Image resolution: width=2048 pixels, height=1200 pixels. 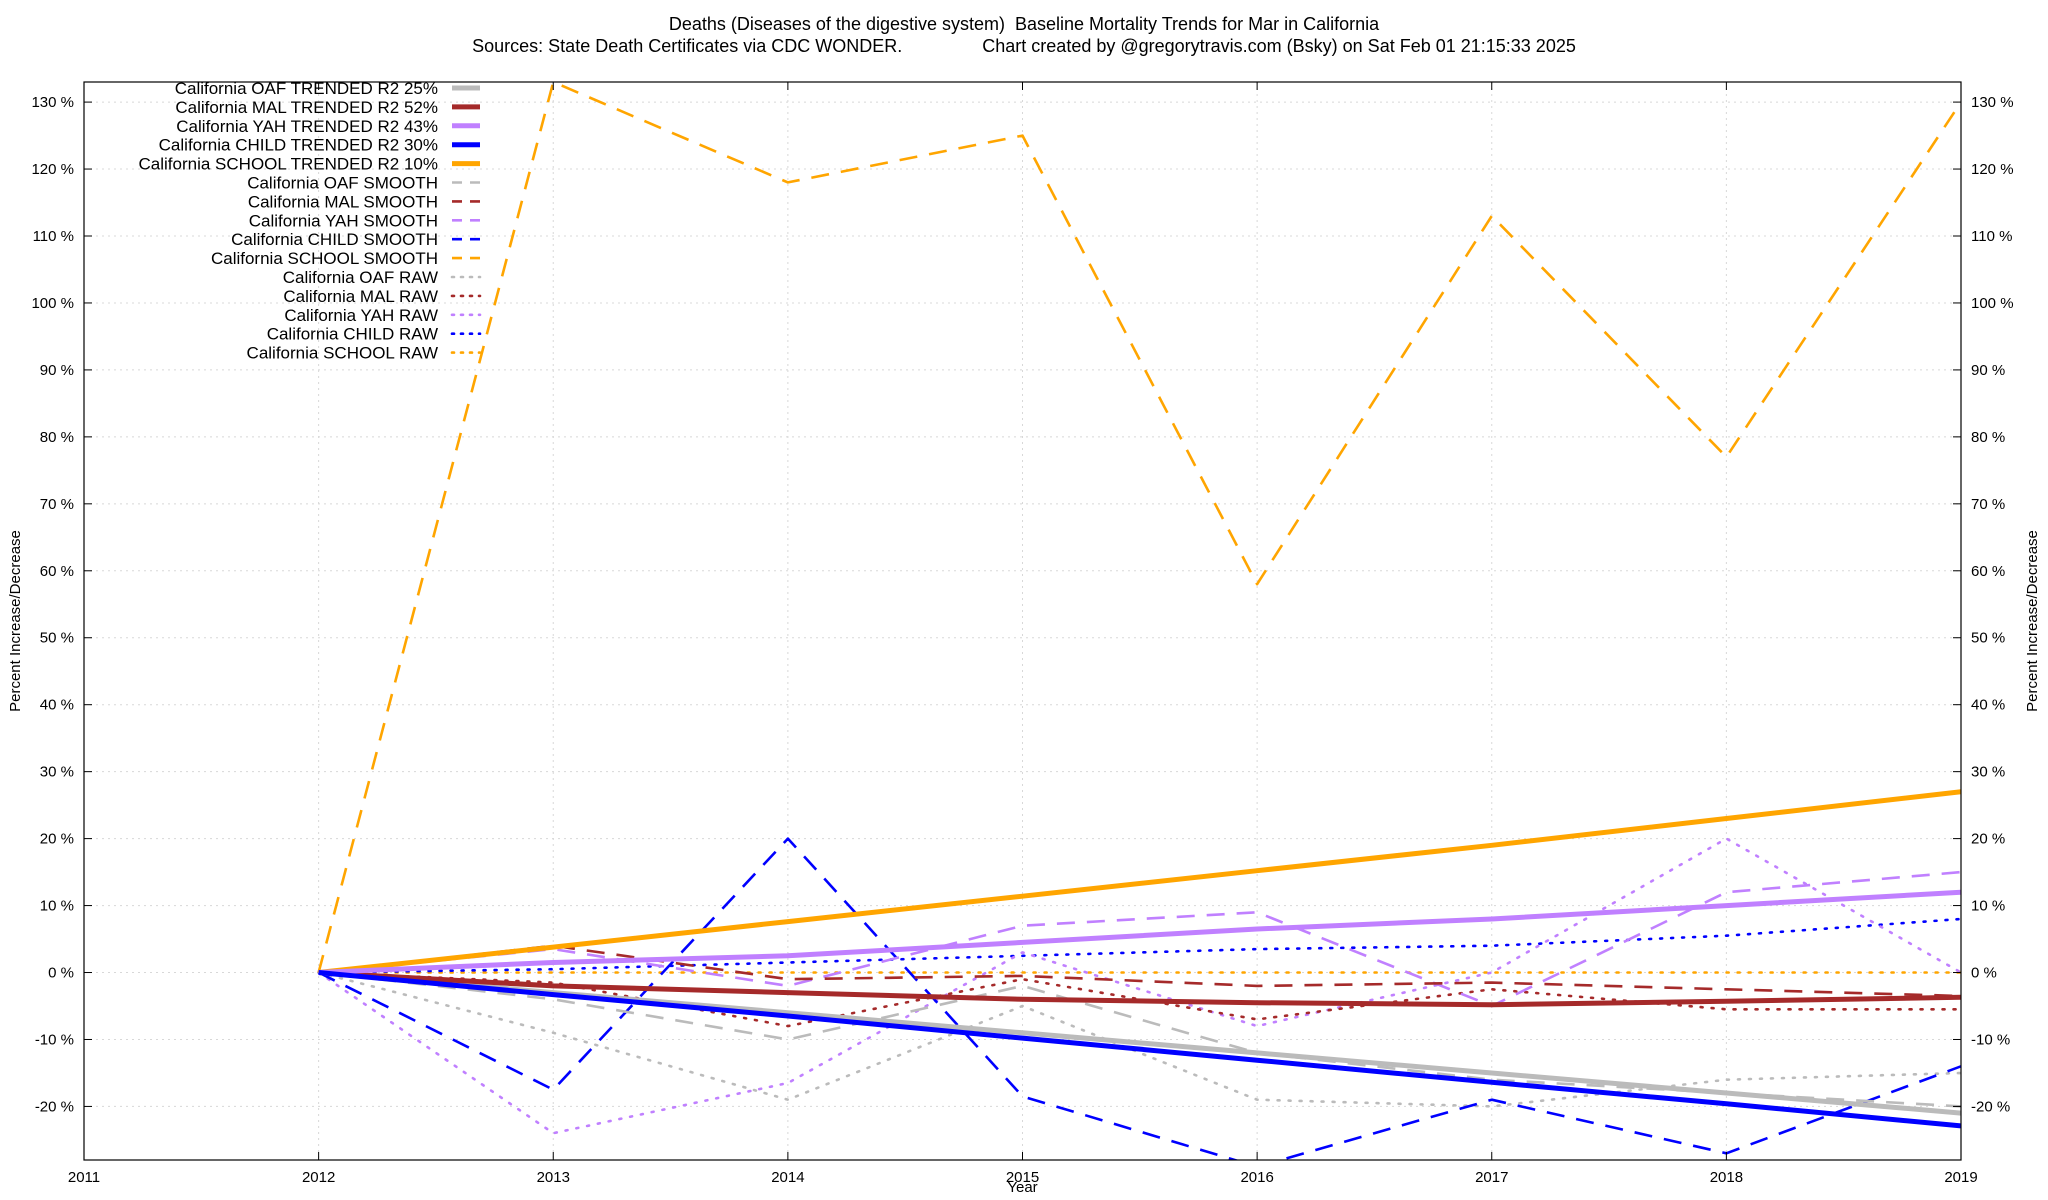 What do you see at coordinates (1988, 571) in the screenshot?
I see `y2-tick-label: 60 %` at bounding box center [1988, 571].